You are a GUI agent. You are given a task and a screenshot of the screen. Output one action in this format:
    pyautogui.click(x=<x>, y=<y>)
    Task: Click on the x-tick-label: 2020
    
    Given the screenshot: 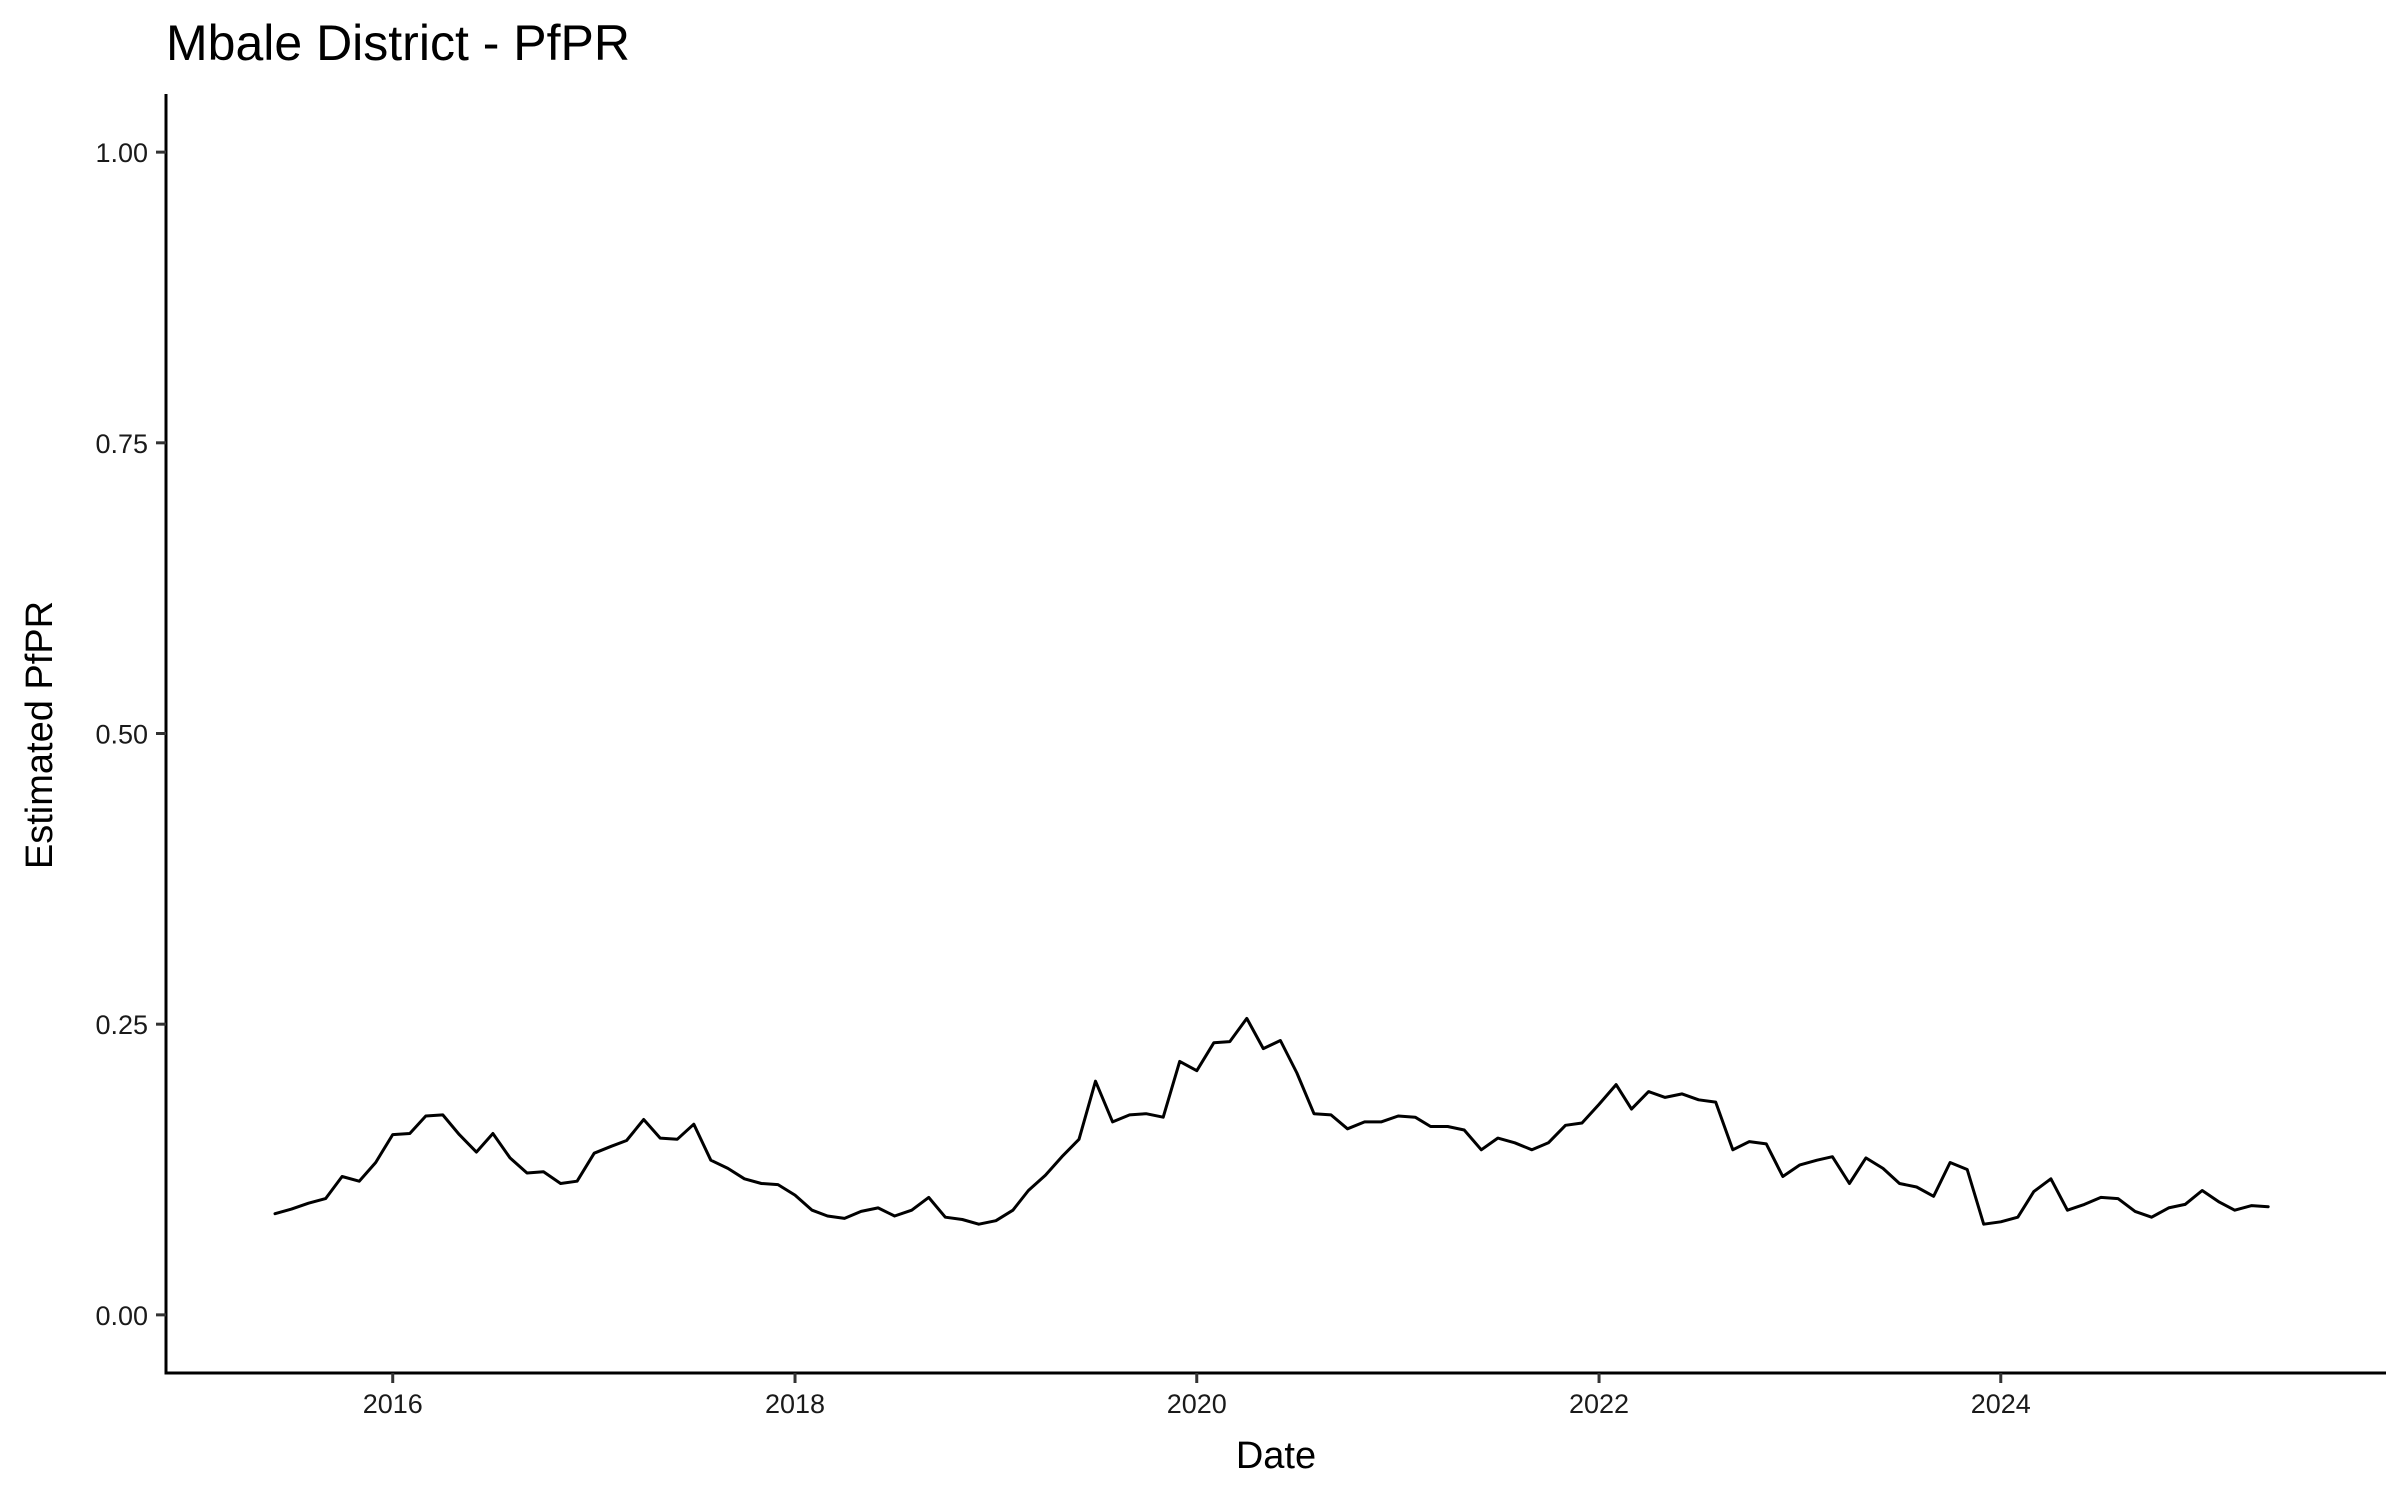 What is the action you would take?
    pyautogui.click(x=1197, y=1404)
    